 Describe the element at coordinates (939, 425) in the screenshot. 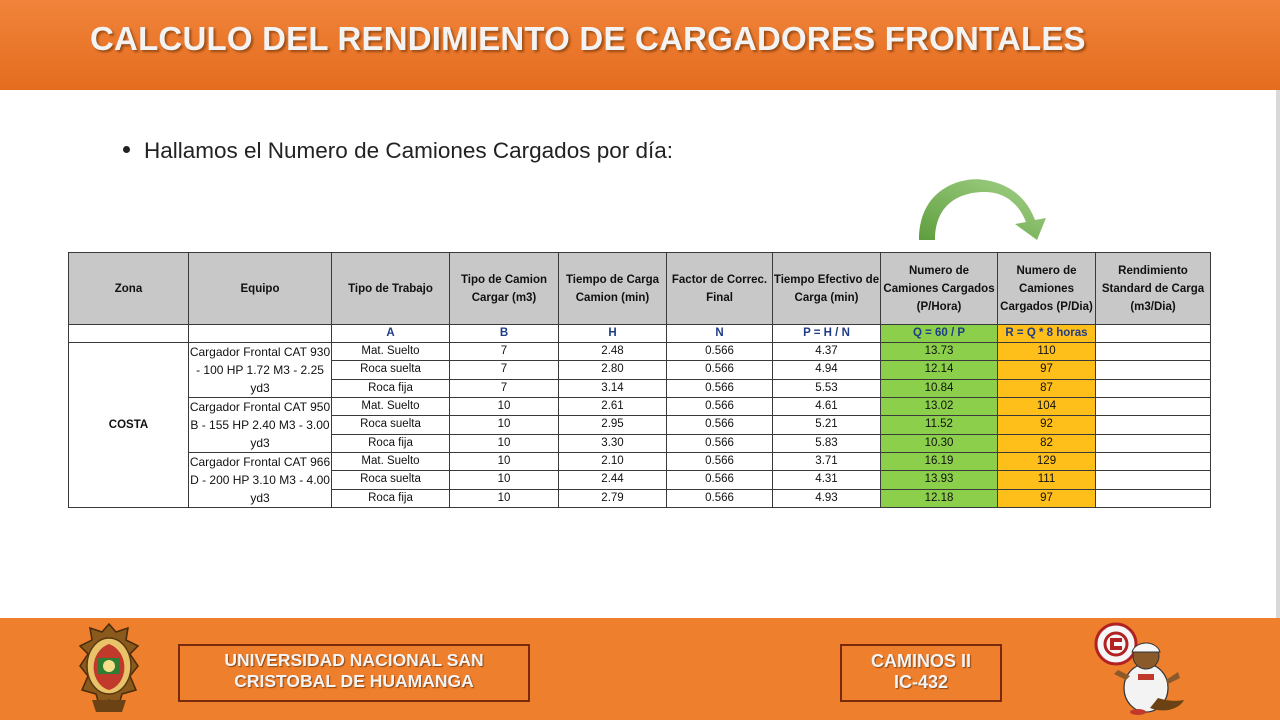

I see `camiones-hora-cell: 11.52` at that location.